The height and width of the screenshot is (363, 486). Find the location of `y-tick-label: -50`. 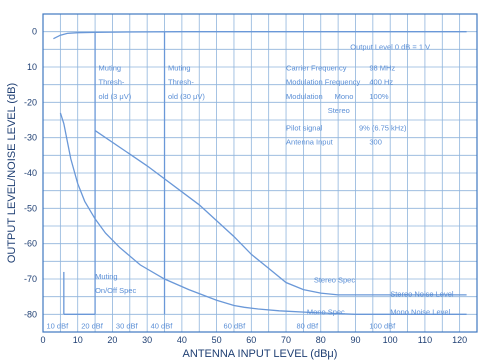

y-tick-label: -50 is located at coordinates (30, 208).